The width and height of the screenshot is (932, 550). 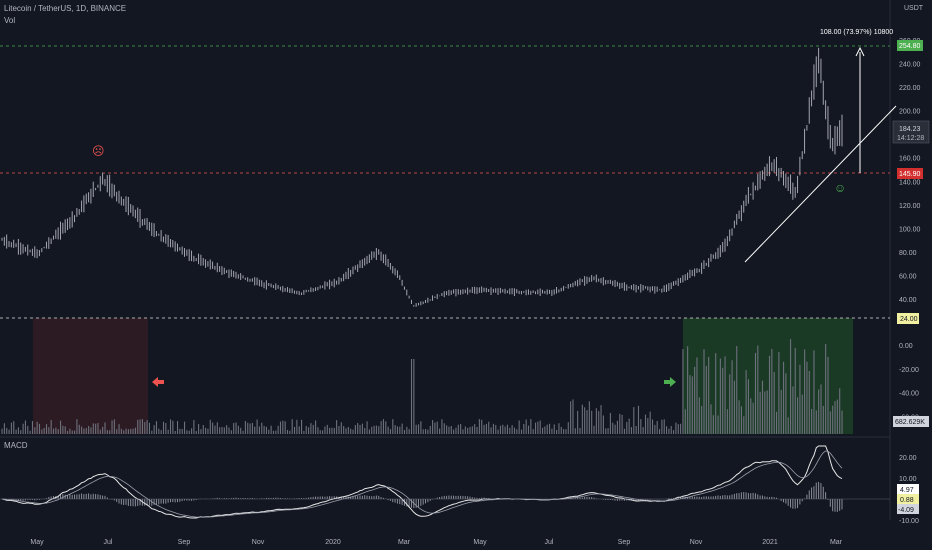 I want to click on macd-tag-text: 4.97, so click(x=907, y=490).